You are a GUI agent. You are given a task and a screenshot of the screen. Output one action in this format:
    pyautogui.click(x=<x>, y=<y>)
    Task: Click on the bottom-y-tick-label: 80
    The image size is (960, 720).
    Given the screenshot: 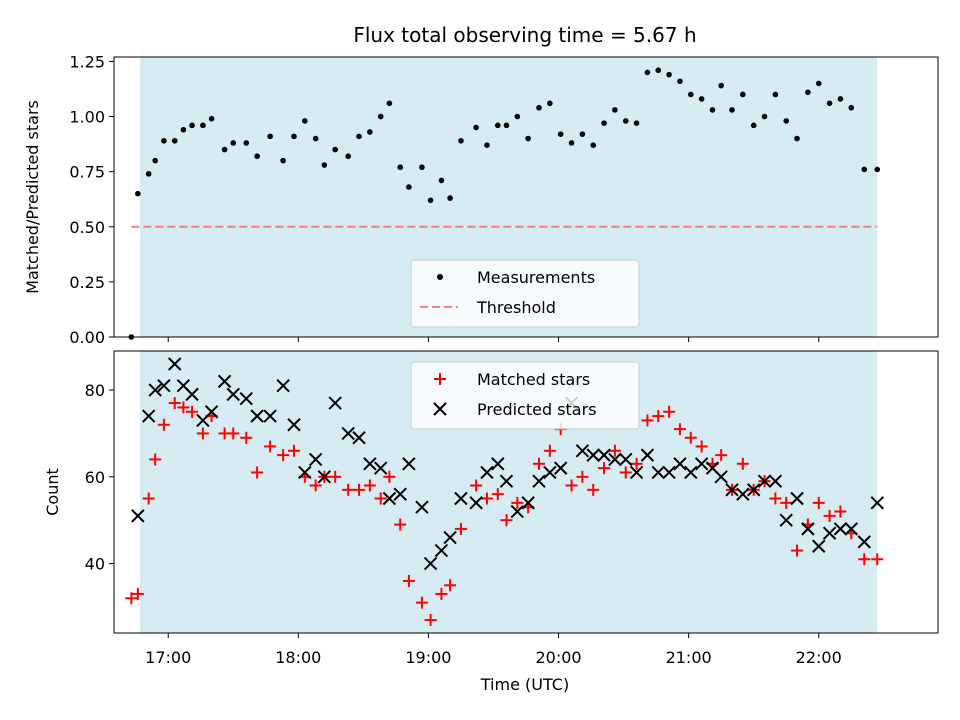 What is the action you would take?
    pyautogui.click(x=95, y=390)
    